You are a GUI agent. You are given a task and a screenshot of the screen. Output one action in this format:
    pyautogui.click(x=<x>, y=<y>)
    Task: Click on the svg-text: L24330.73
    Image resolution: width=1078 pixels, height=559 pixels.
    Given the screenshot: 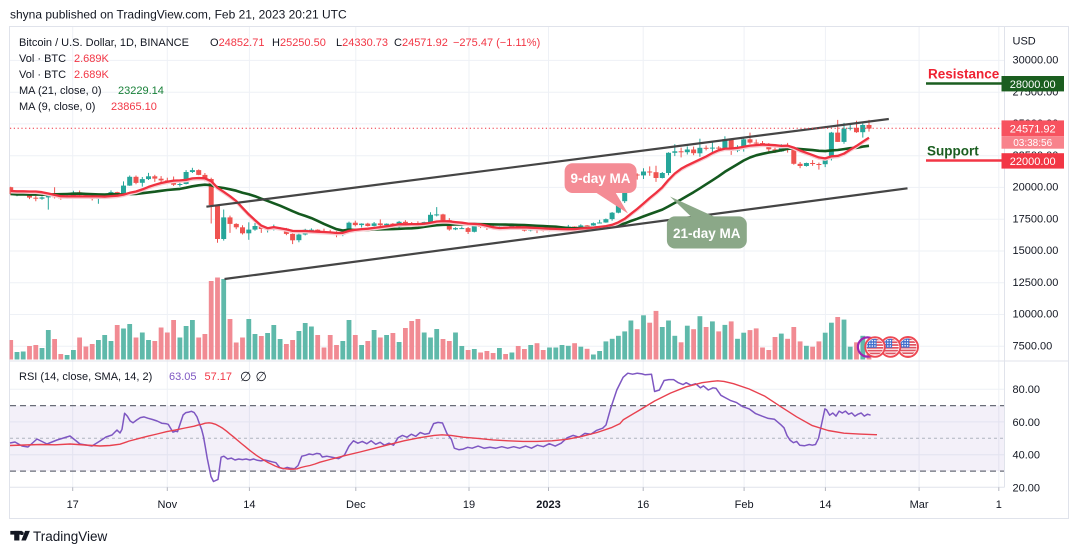 What is the action you would take?
    pyautogui.click(x=362, y=43)
    